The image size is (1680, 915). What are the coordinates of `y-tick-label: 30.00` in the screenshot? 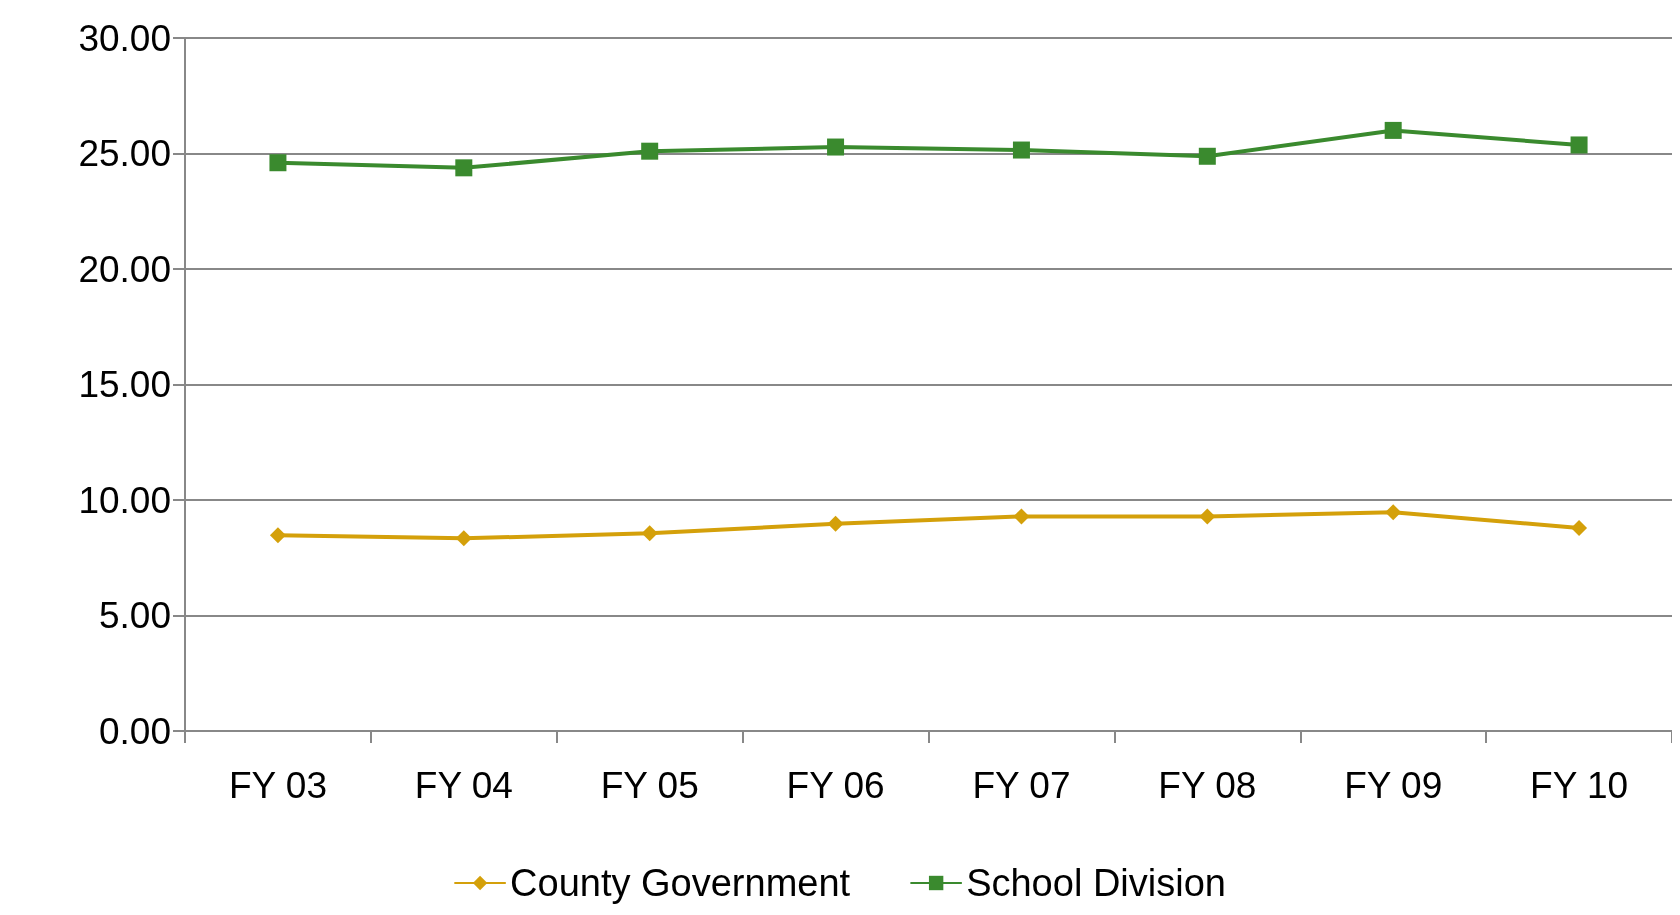 It's located at (124, 38).